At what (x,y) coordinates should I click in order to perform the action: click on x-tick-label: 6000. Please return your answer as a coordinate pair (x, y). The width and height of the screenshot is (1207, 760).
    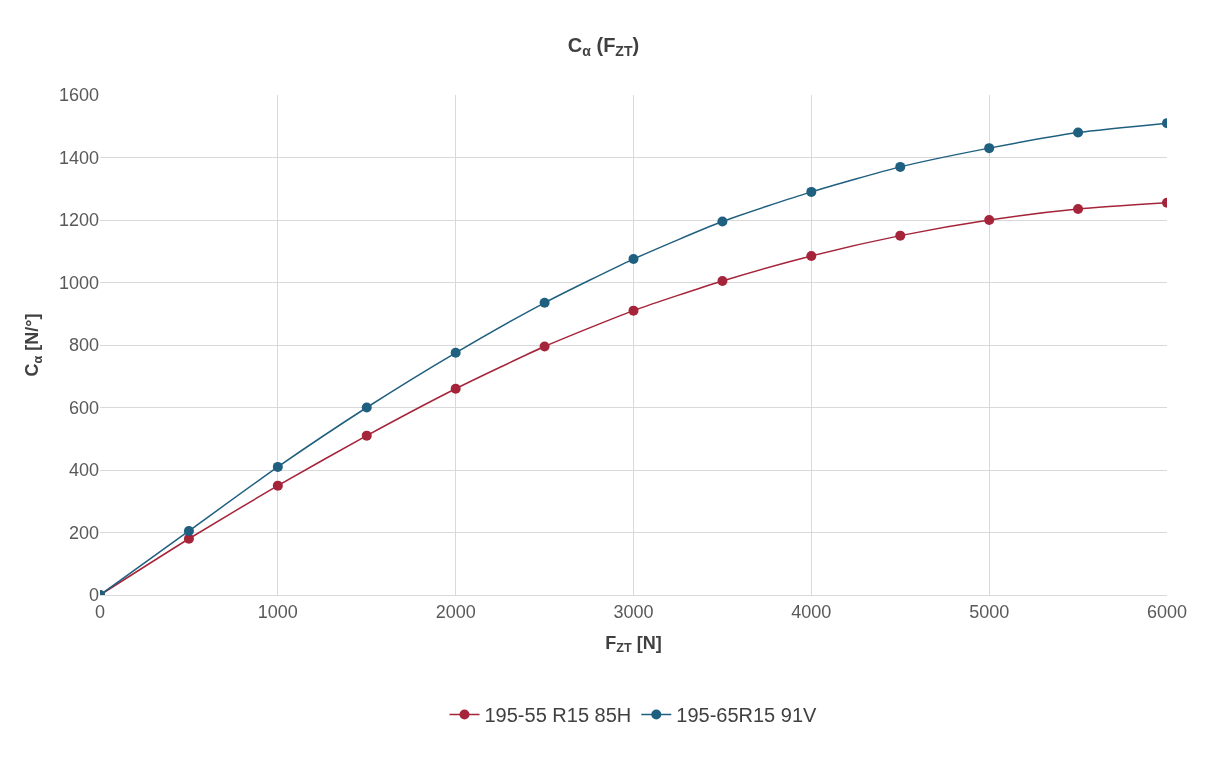
    Looking at the image, I should click on (1167, 611).